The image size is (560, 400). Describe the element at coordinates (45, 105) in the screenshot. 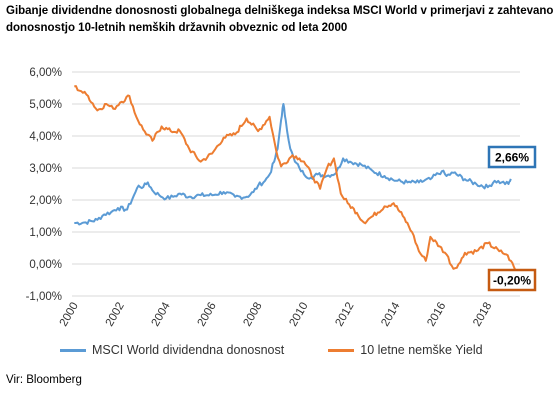

I see `y-tick-label-6: 5,00%` at that location.